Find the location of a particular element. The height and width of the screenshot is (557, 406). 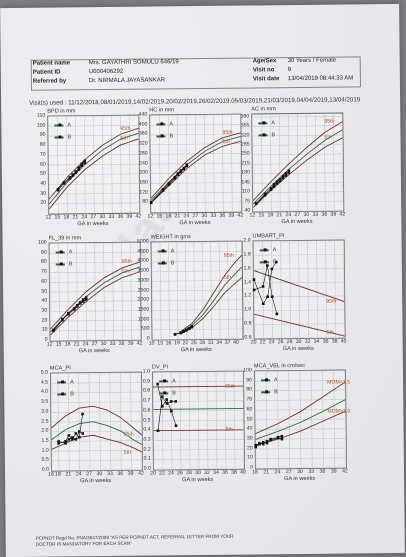

y-tick-label: 60 is located at coordinates (44, 281).